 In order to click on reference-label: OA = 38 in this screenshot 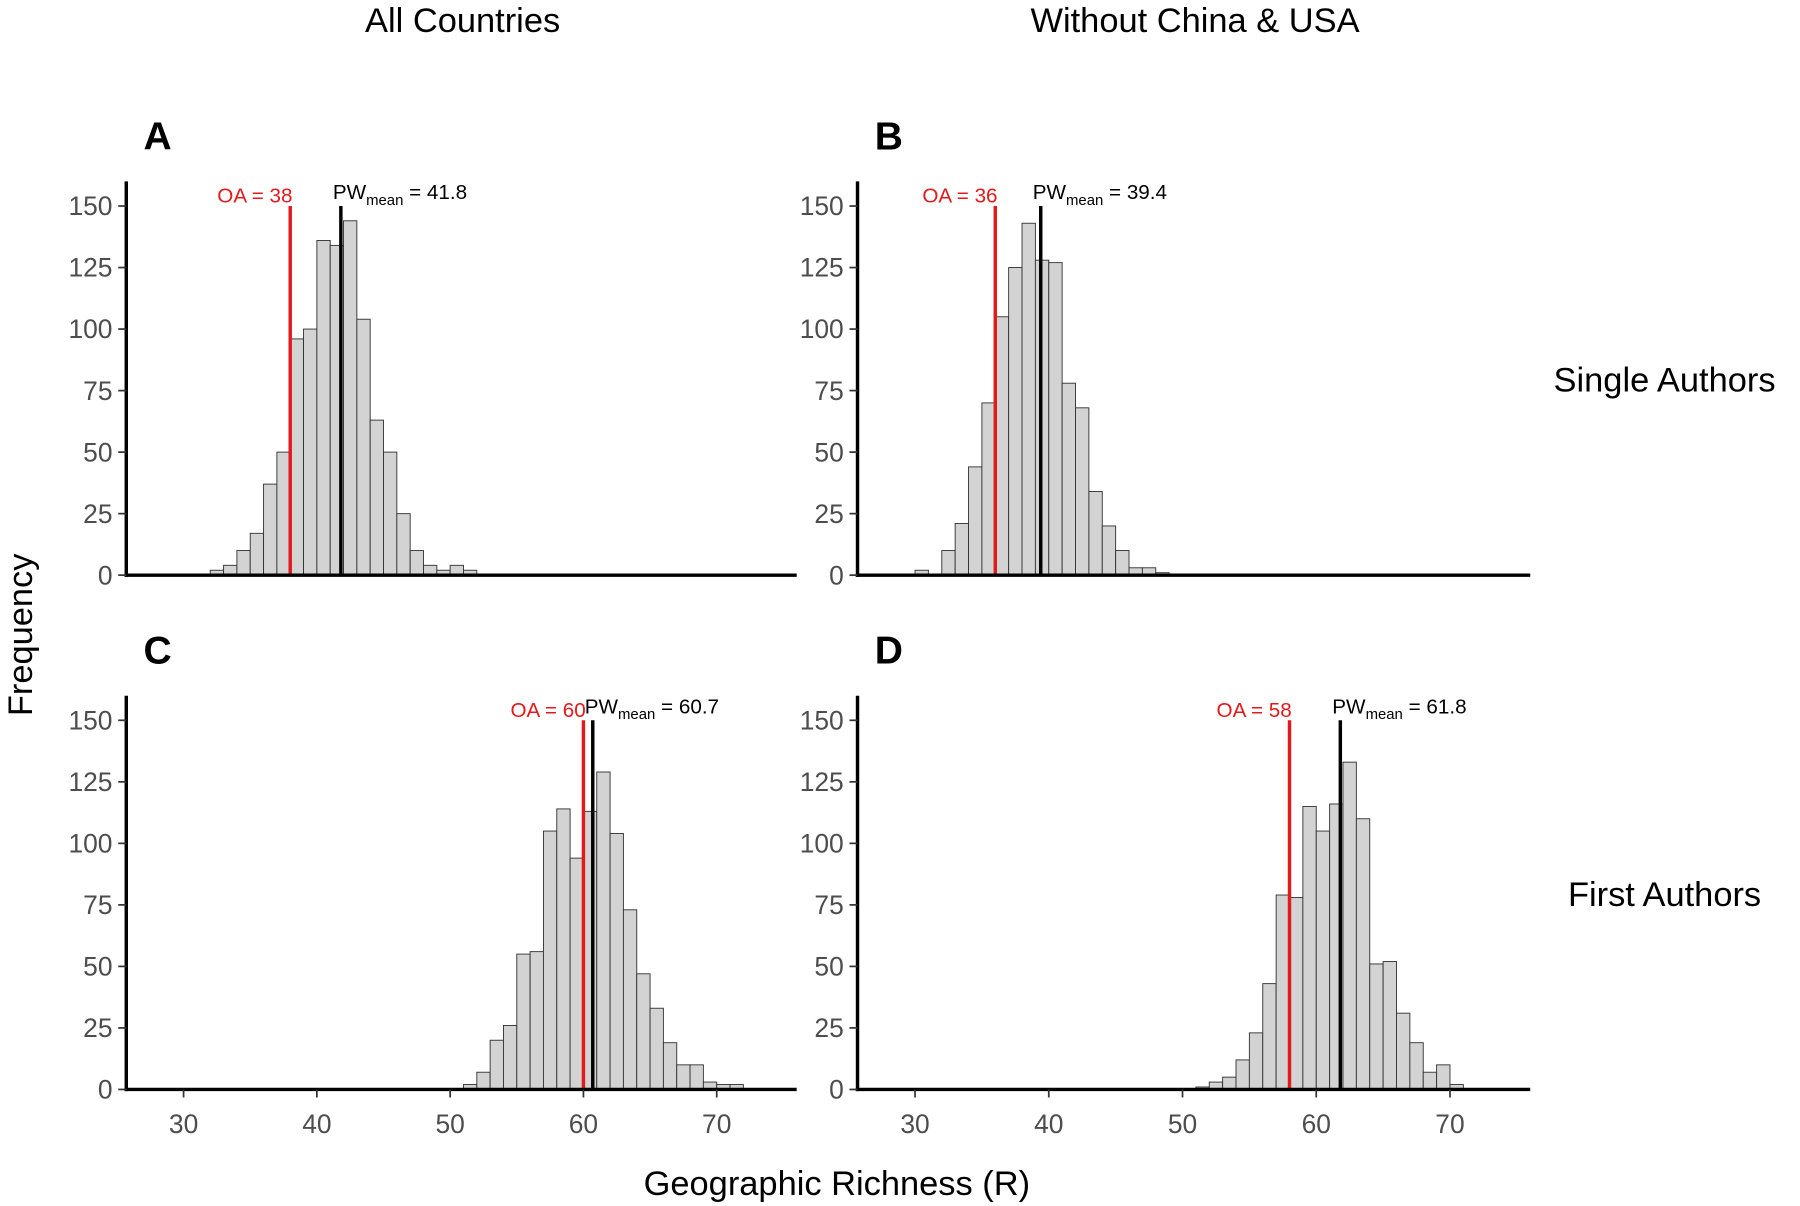, I will do `click(254, 196)`.